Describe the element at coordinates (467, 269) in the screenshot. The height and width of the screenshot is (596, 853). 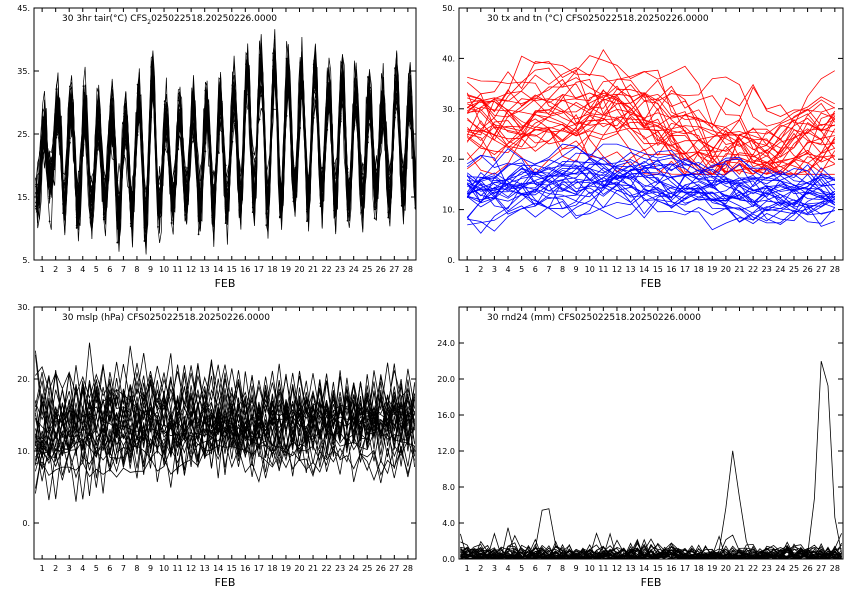
I see `x-tick-label: 1` at that location.